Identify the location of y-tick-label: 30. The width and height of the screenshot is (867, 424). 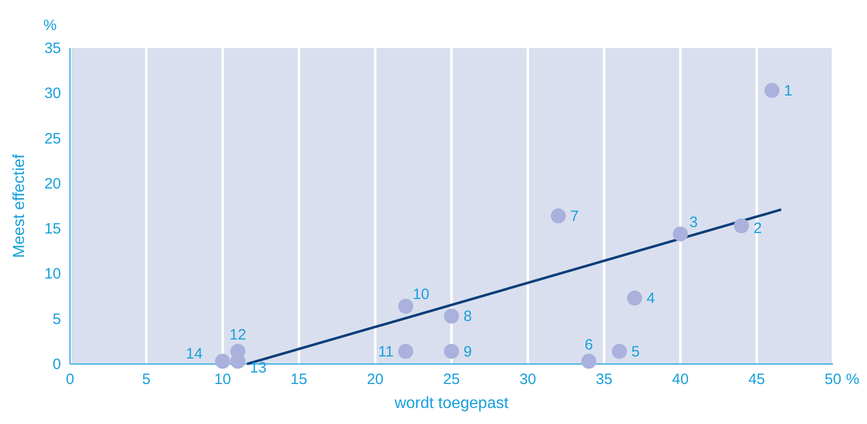
(52, 93).